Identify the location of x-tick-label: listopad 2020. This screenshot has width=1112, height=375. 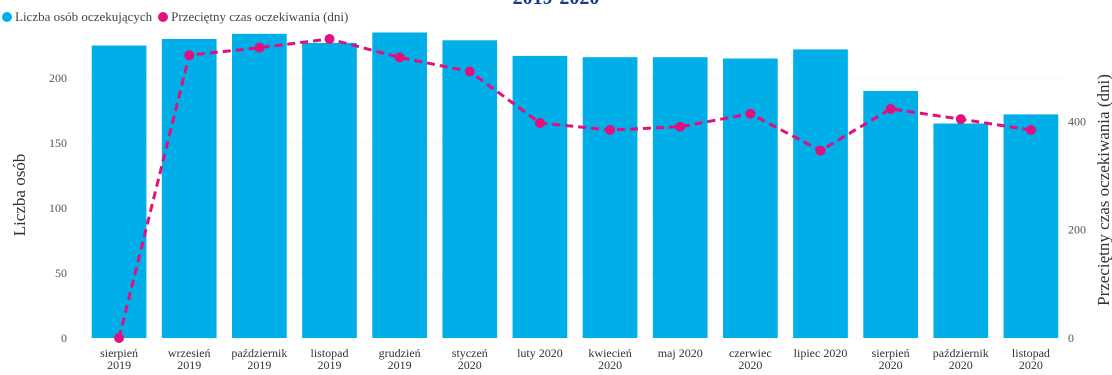
(1031, 359).